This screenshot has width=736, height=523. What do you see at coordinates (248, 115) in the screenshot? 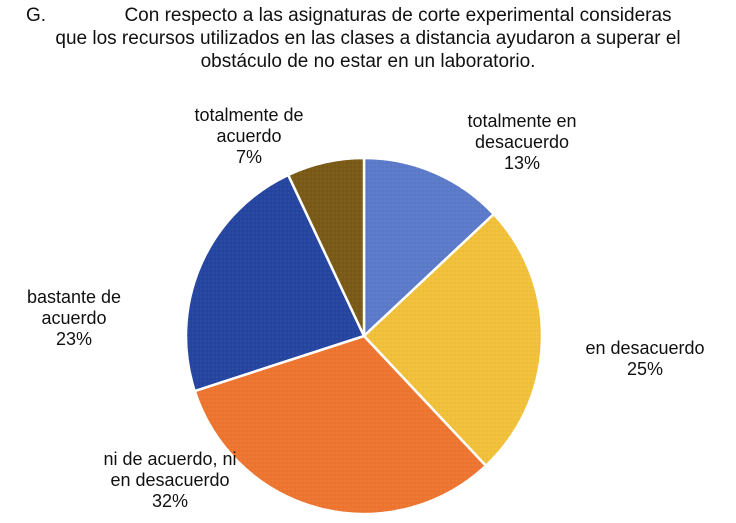
I see `slice-label-line: totalmente de` at bounding box center [248, 115].